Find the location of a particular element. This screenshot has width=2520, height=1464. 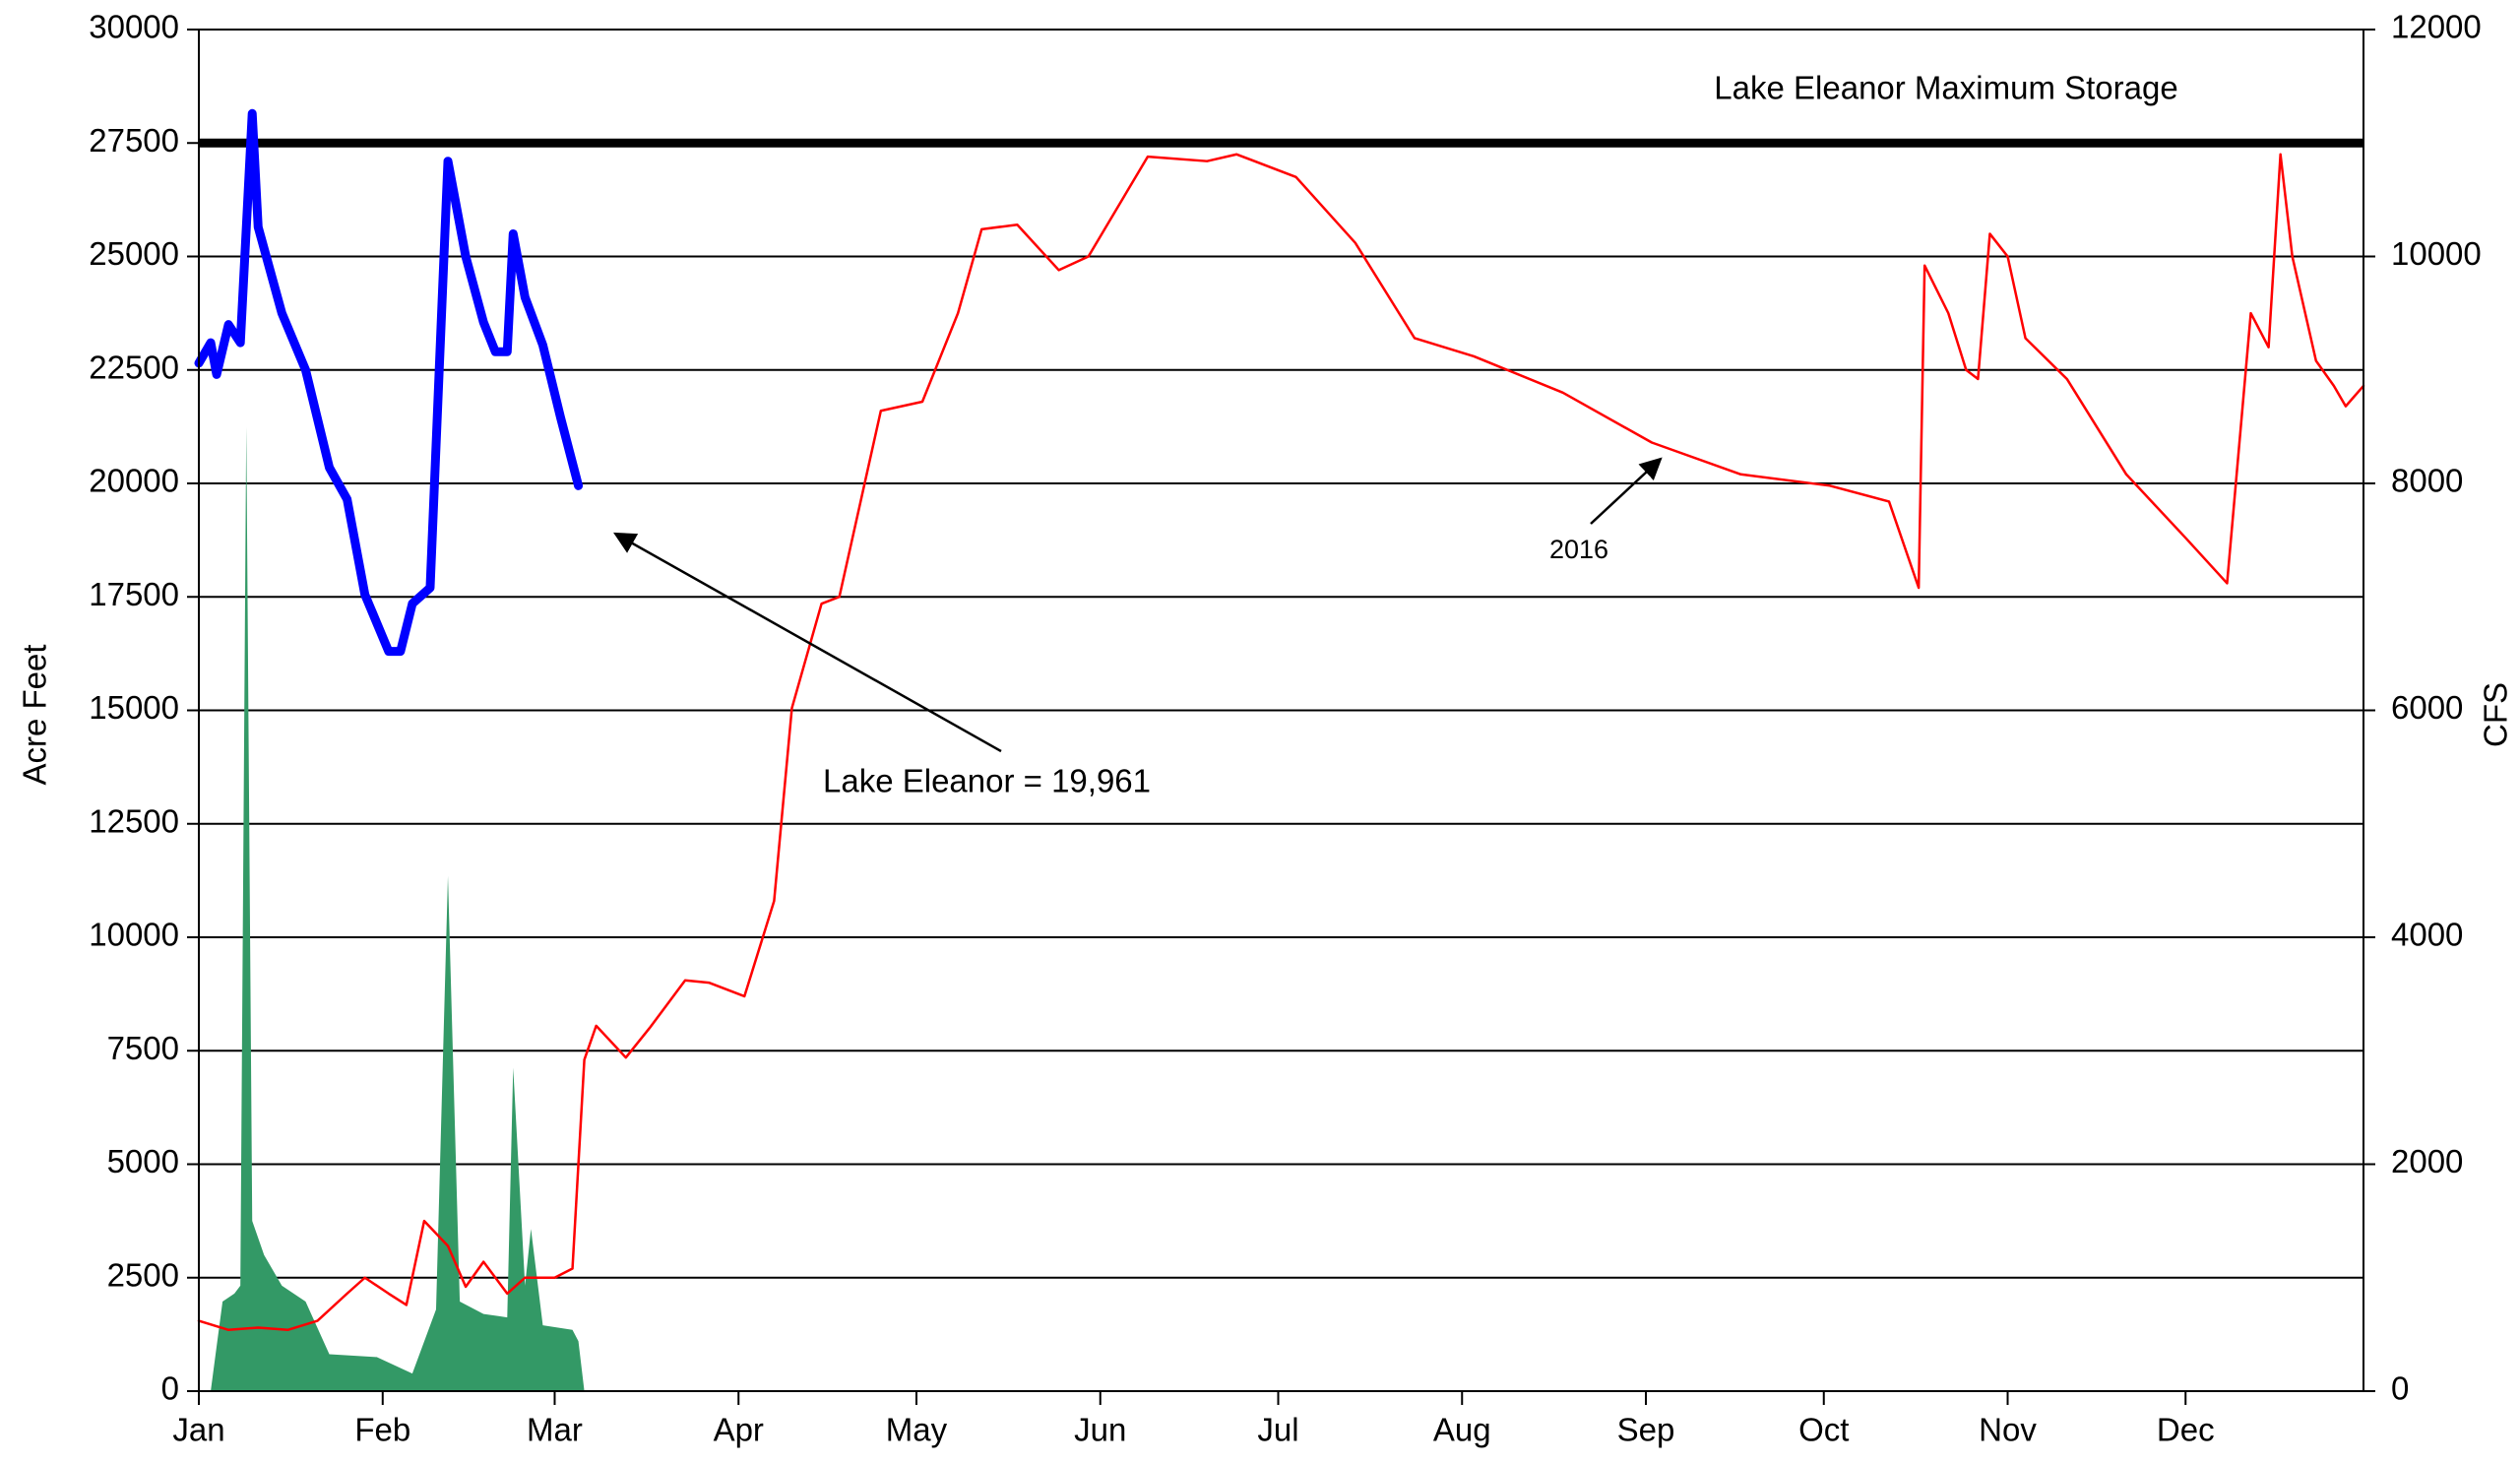

y2-tick-label: 8000 is located at coordinates (2427, 481).